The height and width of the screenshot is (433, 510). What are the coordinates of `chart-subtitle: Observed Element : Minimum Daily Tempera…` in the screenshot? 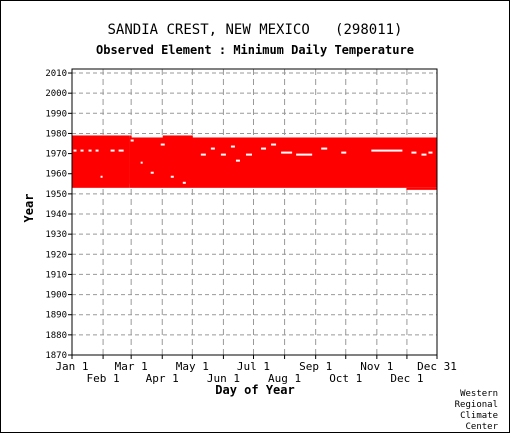 It's located at (255, 50).